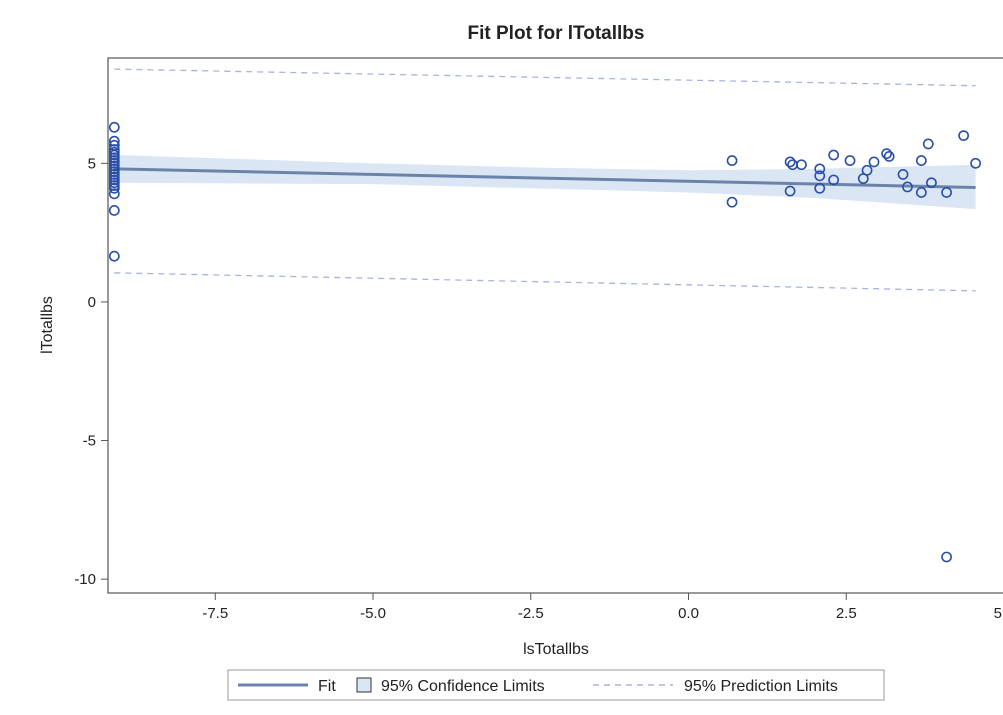  I want to click on y-axis: -10 -5 0 5, so click(91, 371).